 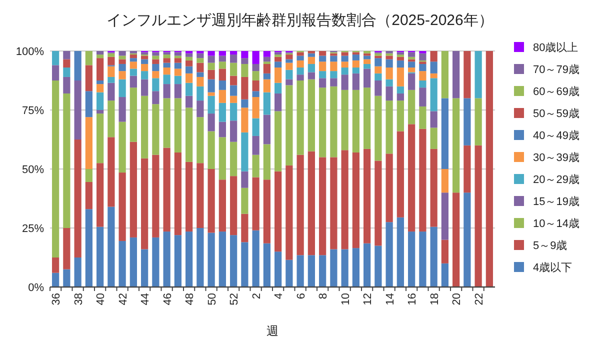 I want to click on legend-label: 30～39歳, so click(x=556, y=157).